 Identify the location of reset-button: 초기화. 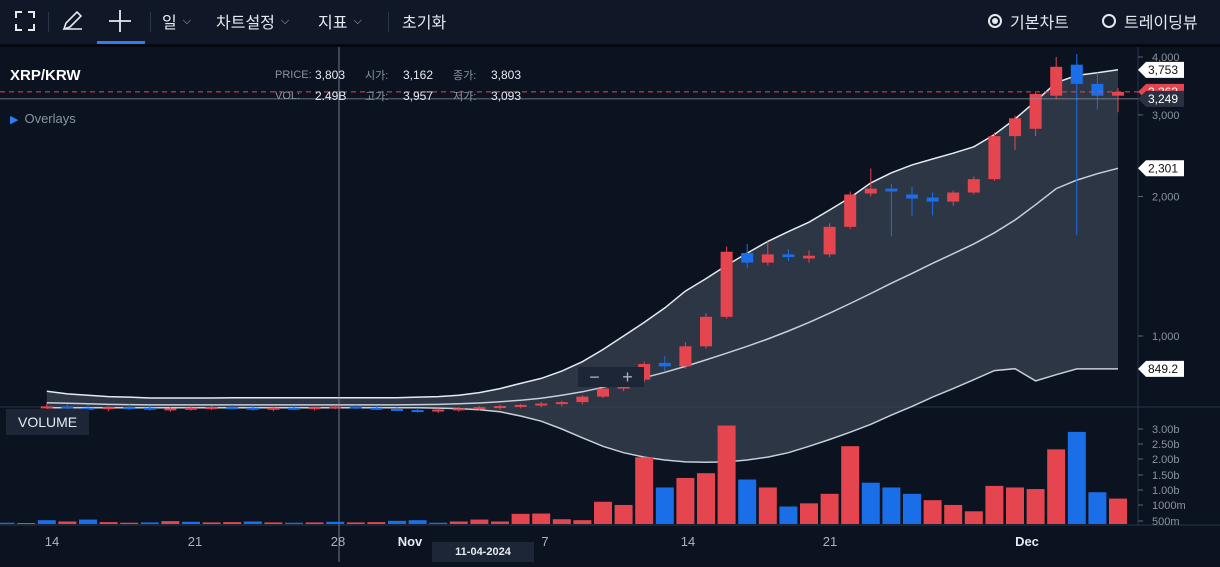
(424, 21).